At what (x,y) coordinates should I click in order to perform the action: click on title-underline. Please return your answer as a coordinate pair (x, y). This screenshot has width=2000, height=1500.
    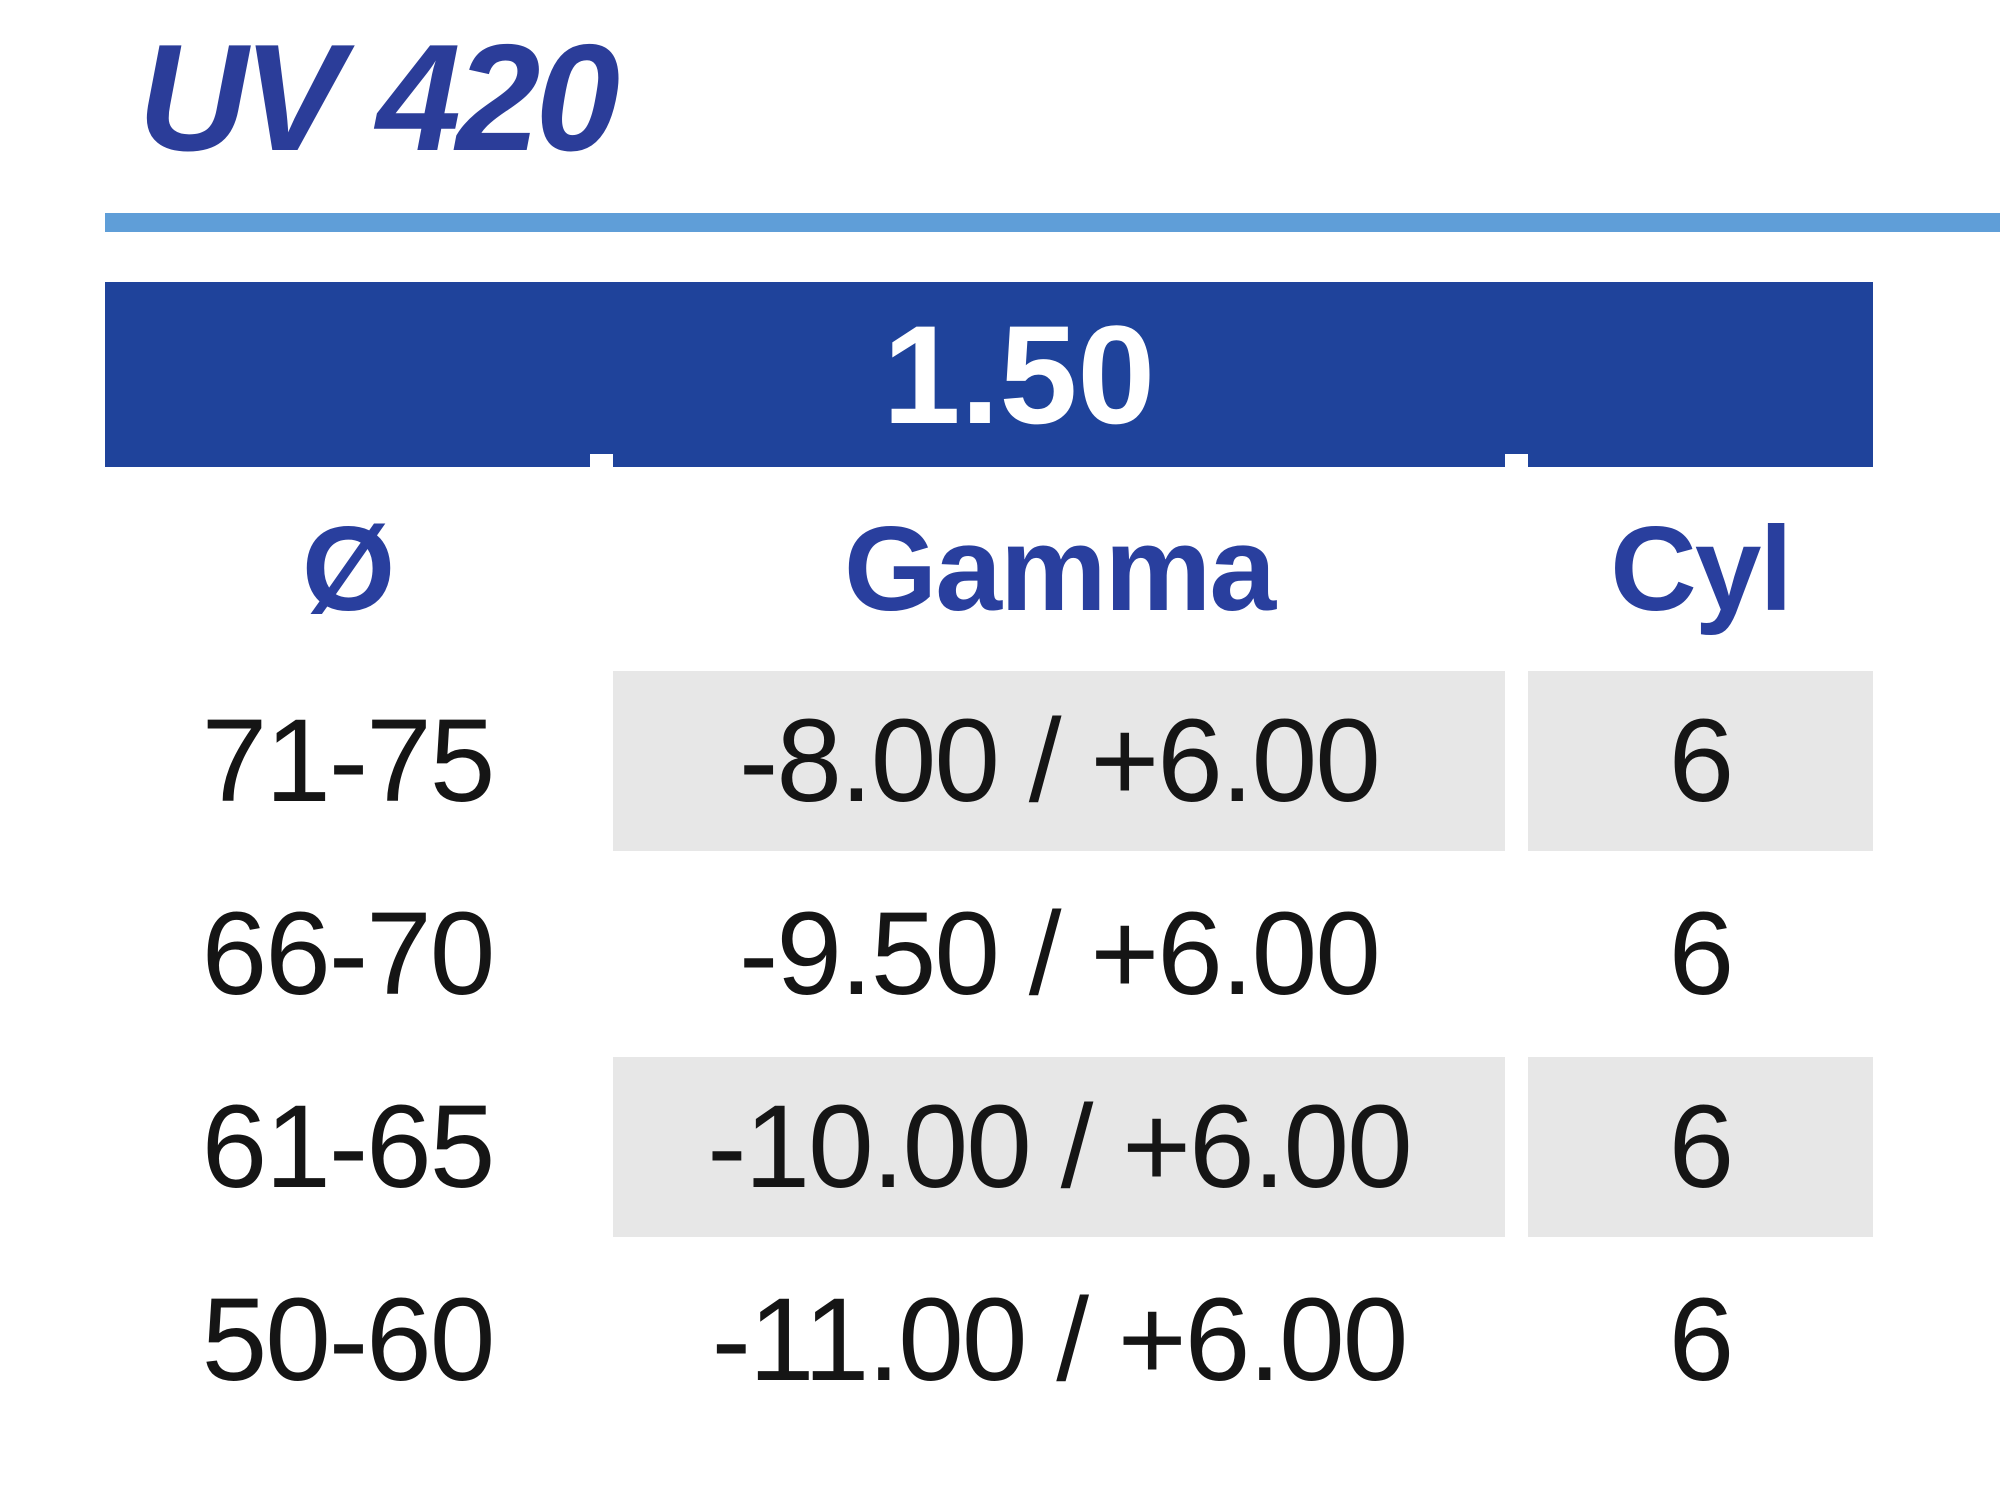
    Looking at the image, I should click on (1052, 222).